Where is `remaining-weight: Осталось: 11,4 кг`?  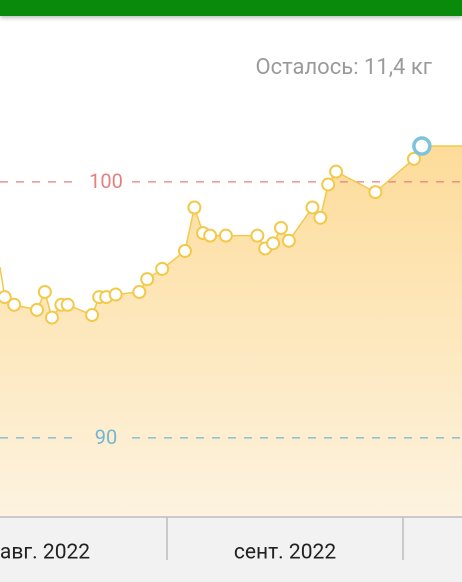
remaining-weight: Осталось: 11,4 кг is located at coordinates (343, 67).